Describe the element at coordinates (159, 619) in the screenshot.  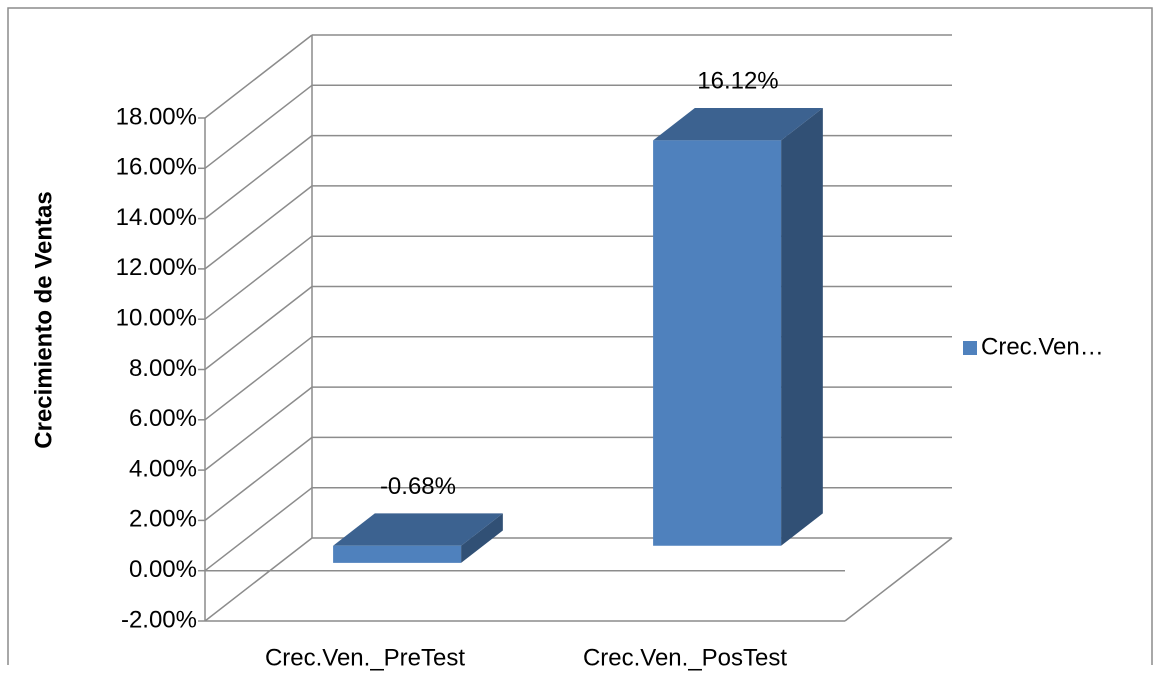
I see `y-tick-label: -2.00%` at that location.